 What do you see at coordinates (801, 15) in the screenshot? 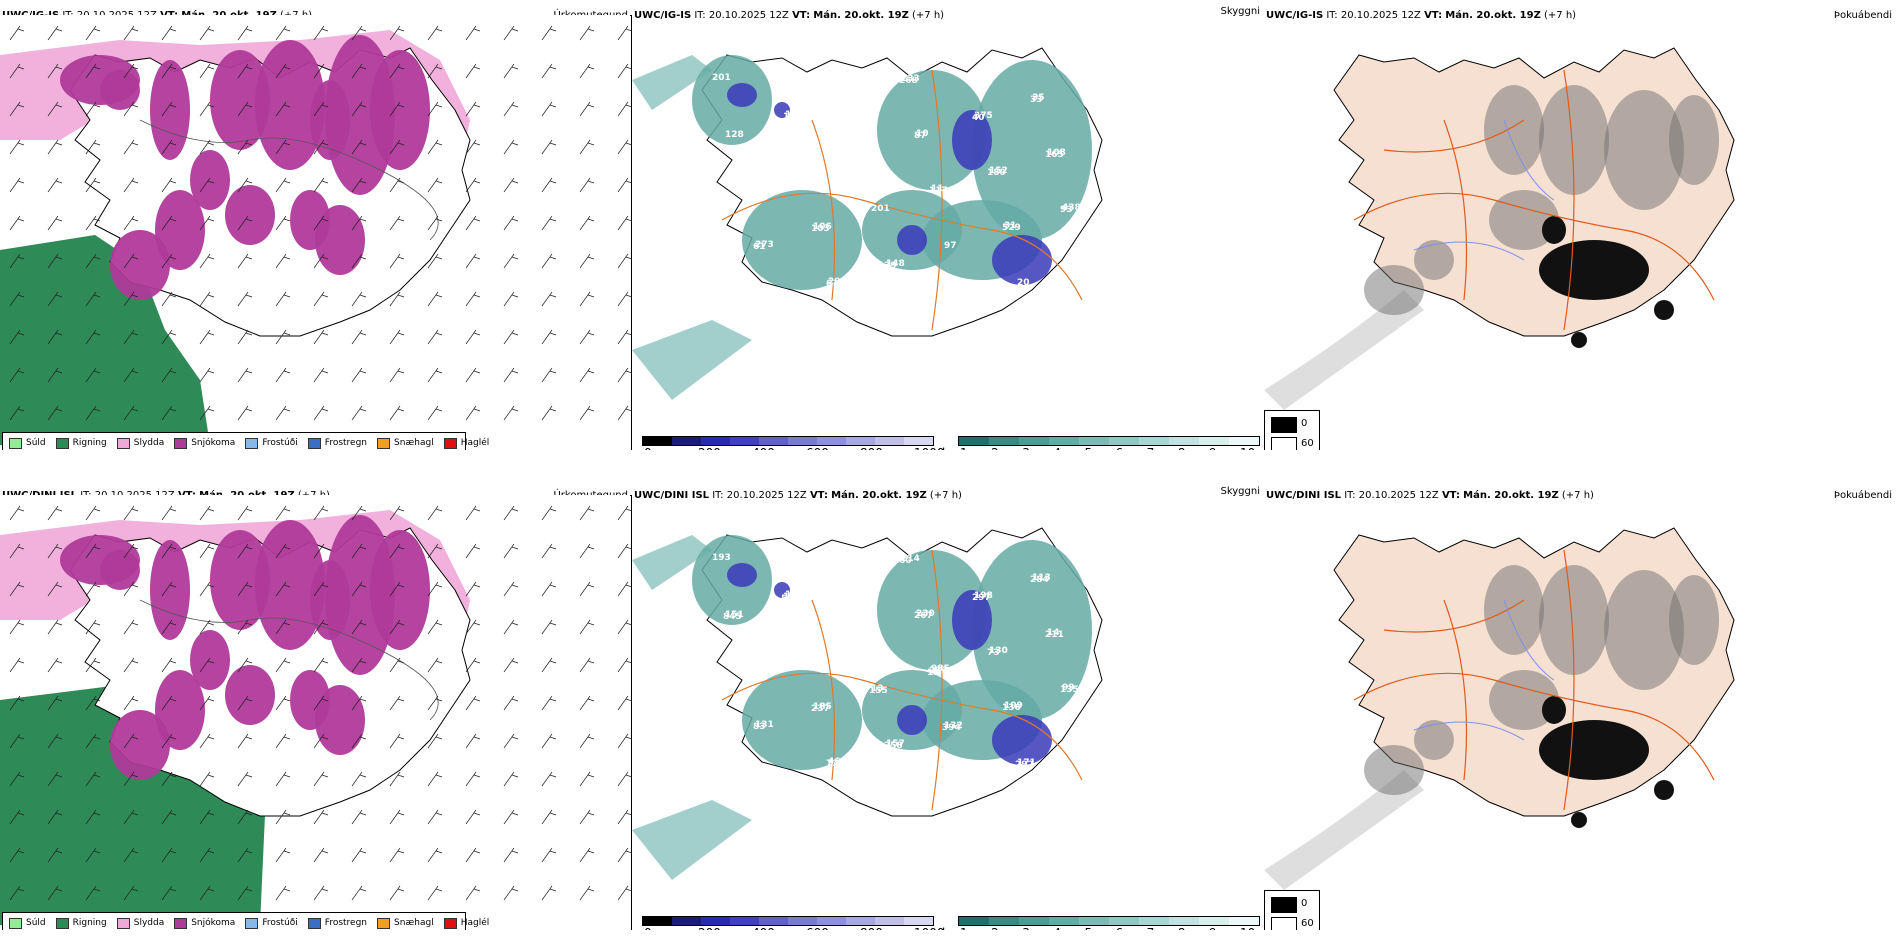
I see `vt-label: VT:` at bounding box center [801, 15].